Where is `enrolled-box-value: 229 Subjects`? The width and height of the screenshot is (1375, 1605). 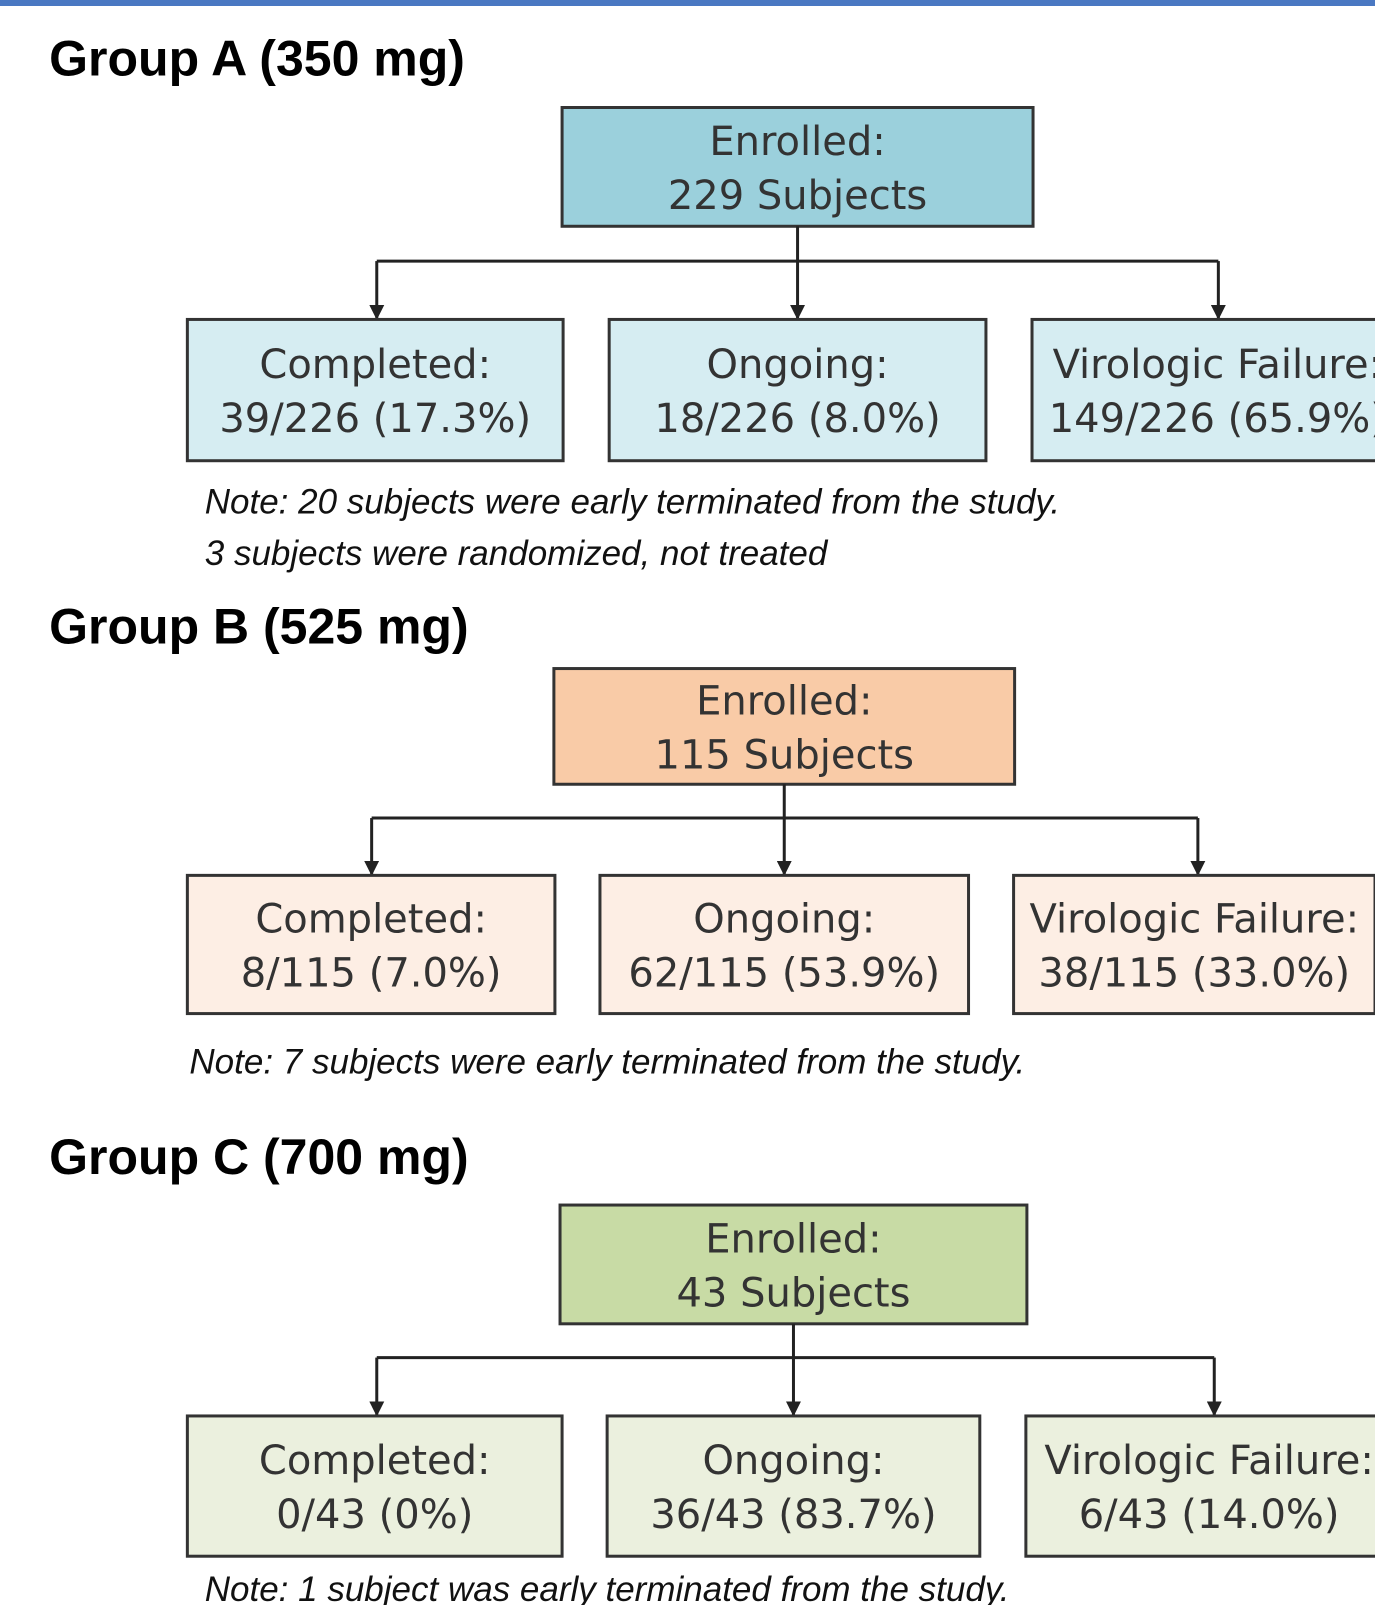
enrolled-box-value: 229 Subjects is located at coordinates (797, 196).